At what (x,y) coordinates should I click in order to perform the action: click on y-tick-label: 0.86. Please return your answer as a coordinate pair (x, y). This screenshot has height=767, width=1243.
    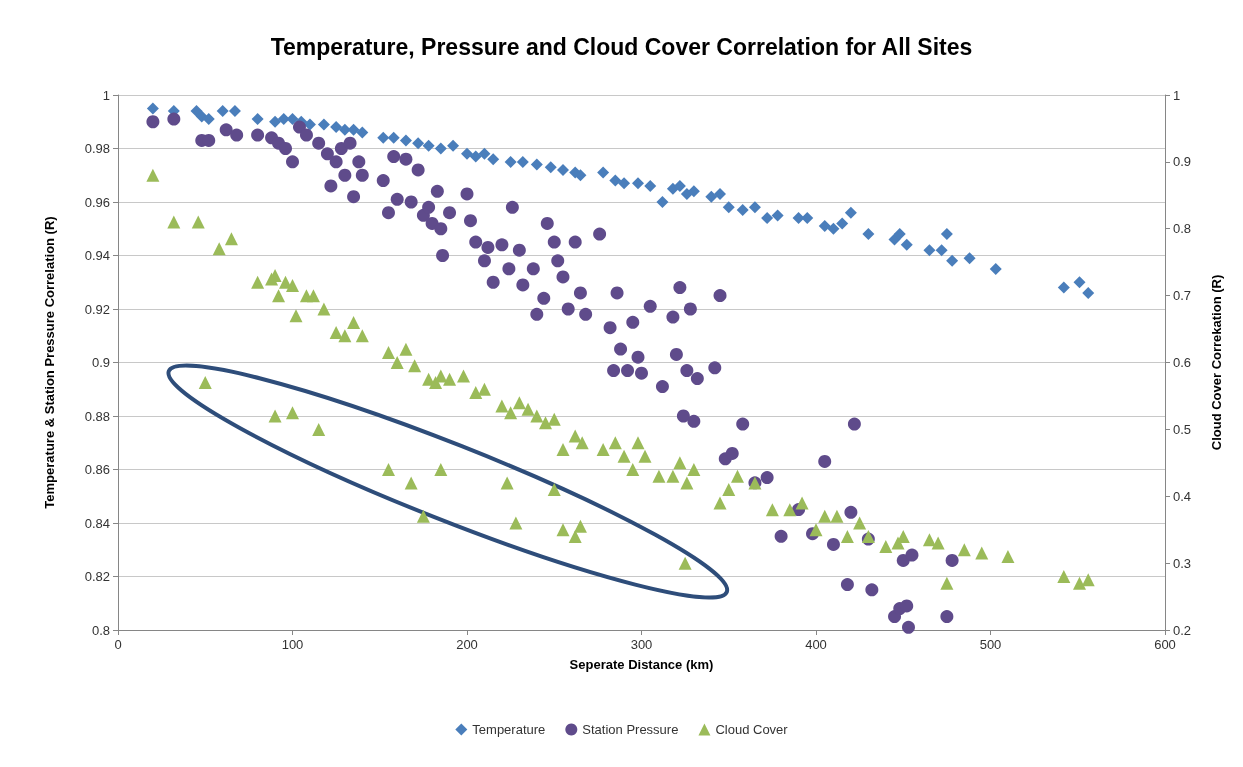
    Looking at the image, I should click on (97, 469).